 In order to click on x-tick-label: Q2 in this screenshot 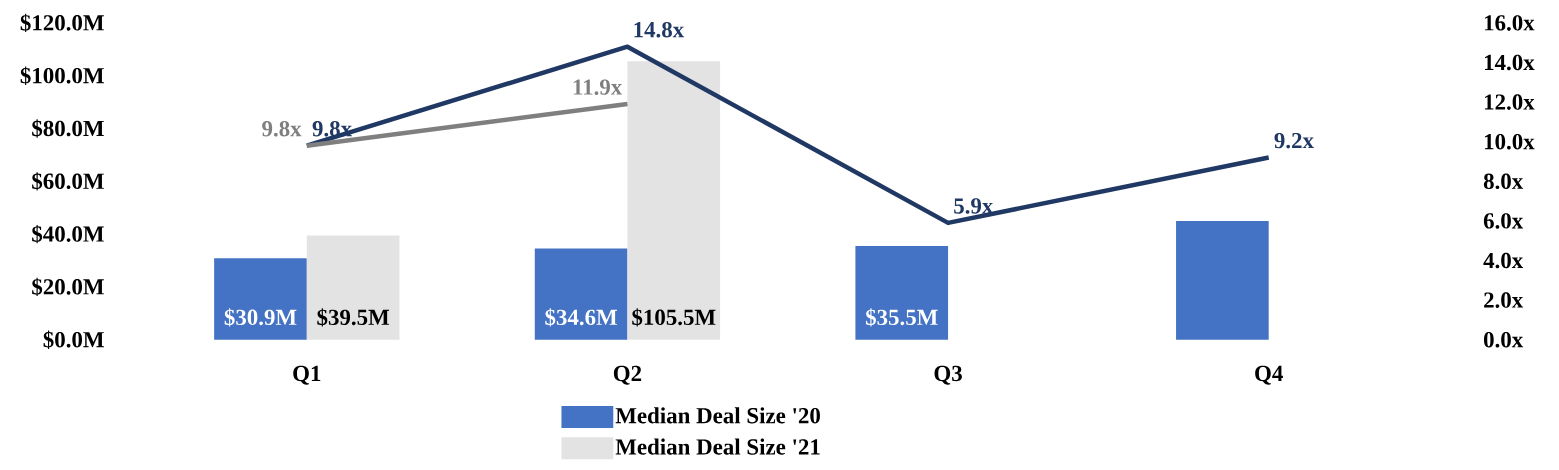, I will do `click(627, 375)`.